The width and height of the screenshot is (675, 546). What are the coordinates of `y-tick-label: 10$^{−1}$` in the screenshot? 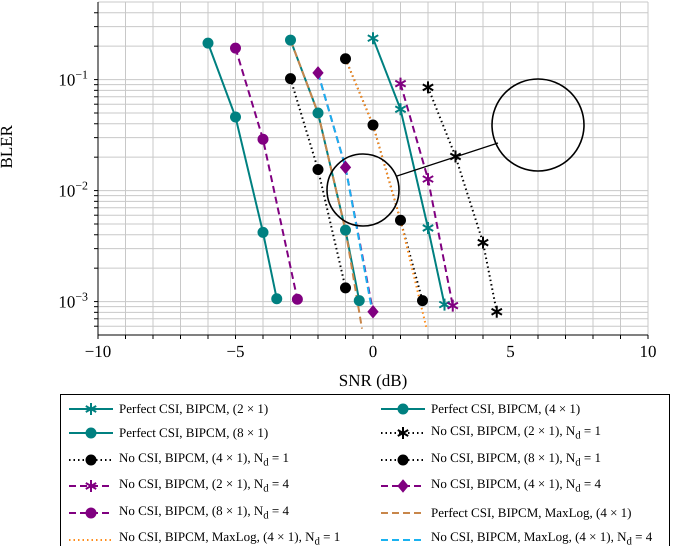 It's located at (73, 79).